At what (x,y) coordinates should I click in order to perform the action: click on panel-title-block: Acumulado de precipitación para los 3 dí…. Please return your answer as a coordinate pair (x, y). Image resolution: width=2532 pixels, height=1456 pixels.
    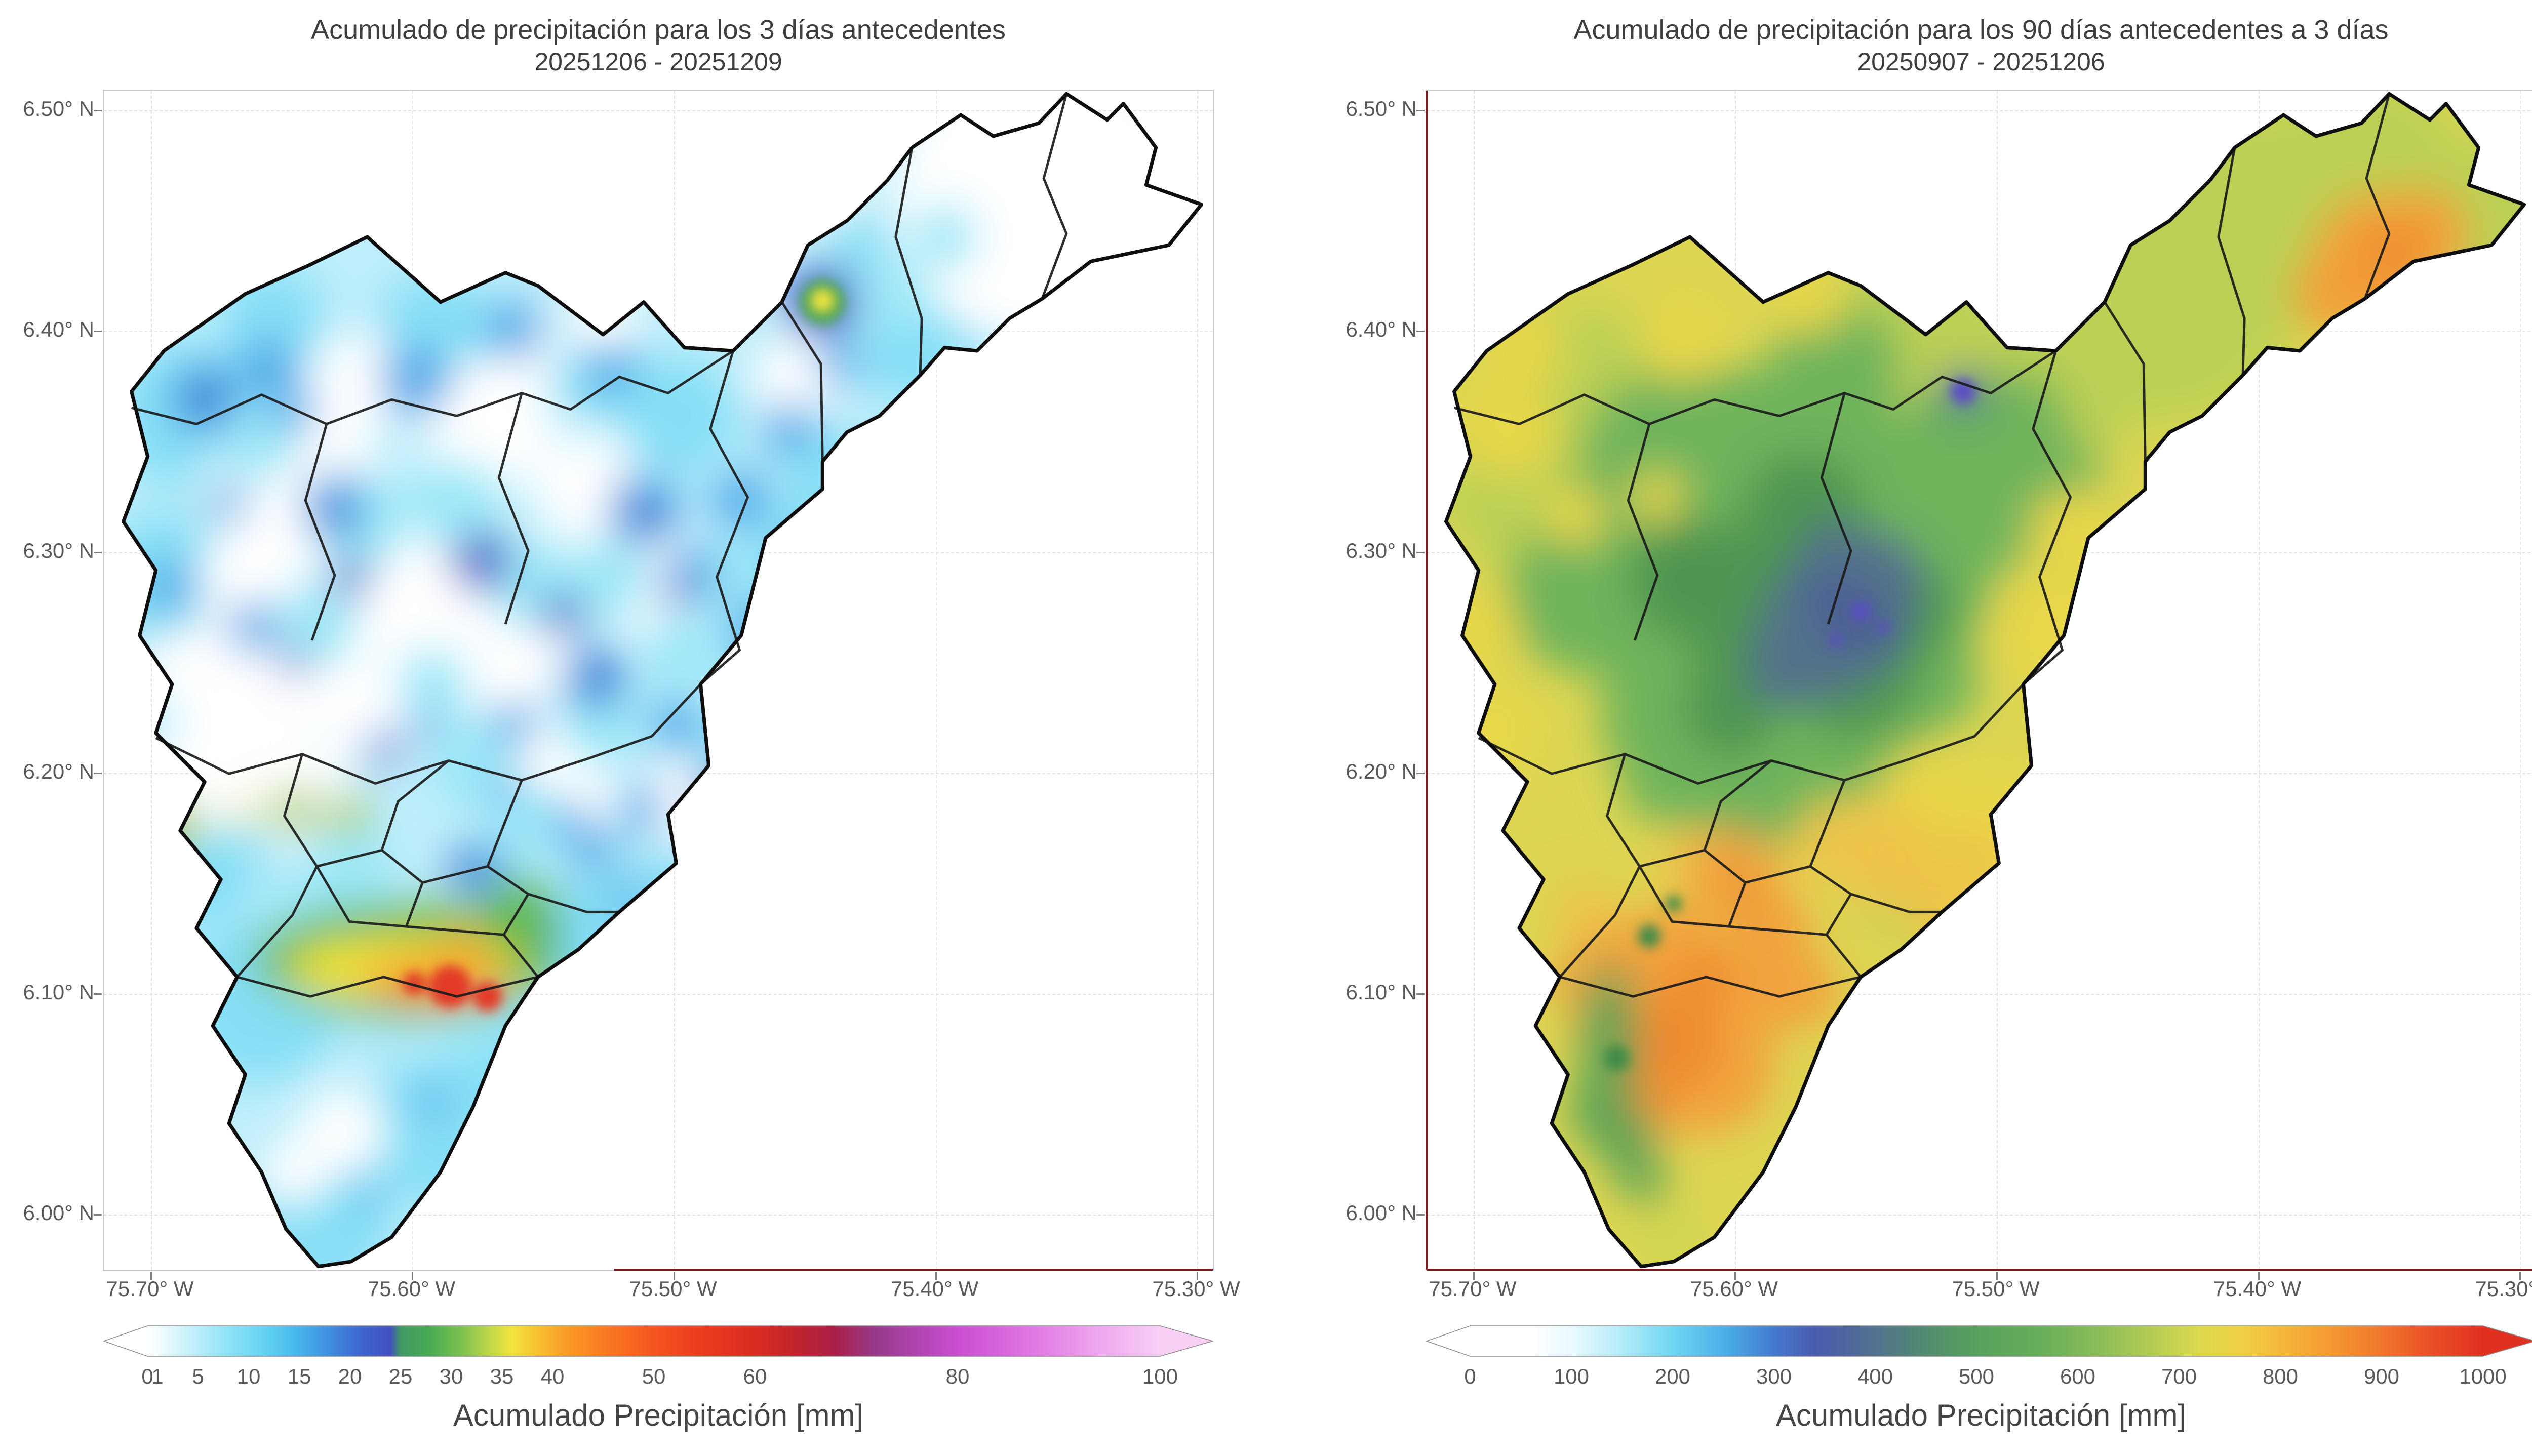
    Looking at the image, I should click on (658, 45).